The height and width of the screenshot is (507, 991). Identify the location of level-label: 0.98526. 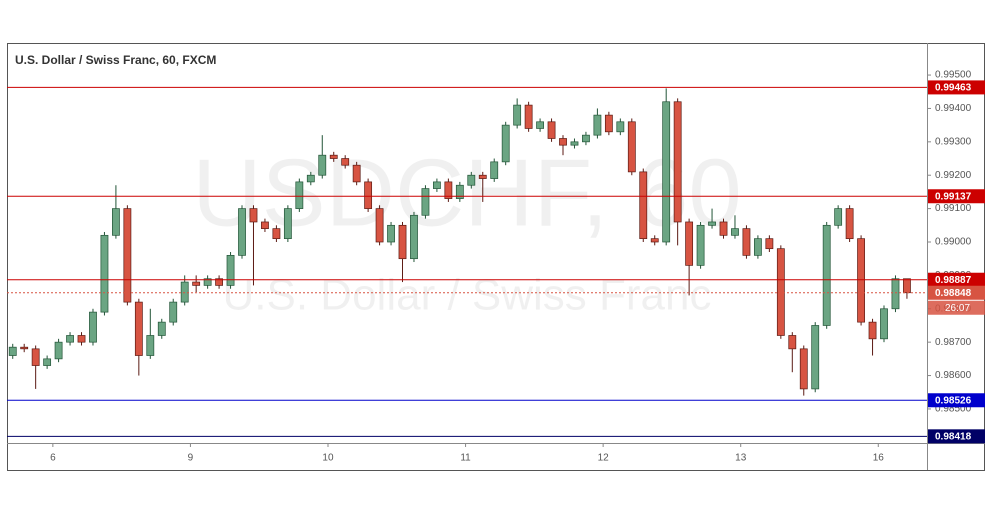
(953, 400).